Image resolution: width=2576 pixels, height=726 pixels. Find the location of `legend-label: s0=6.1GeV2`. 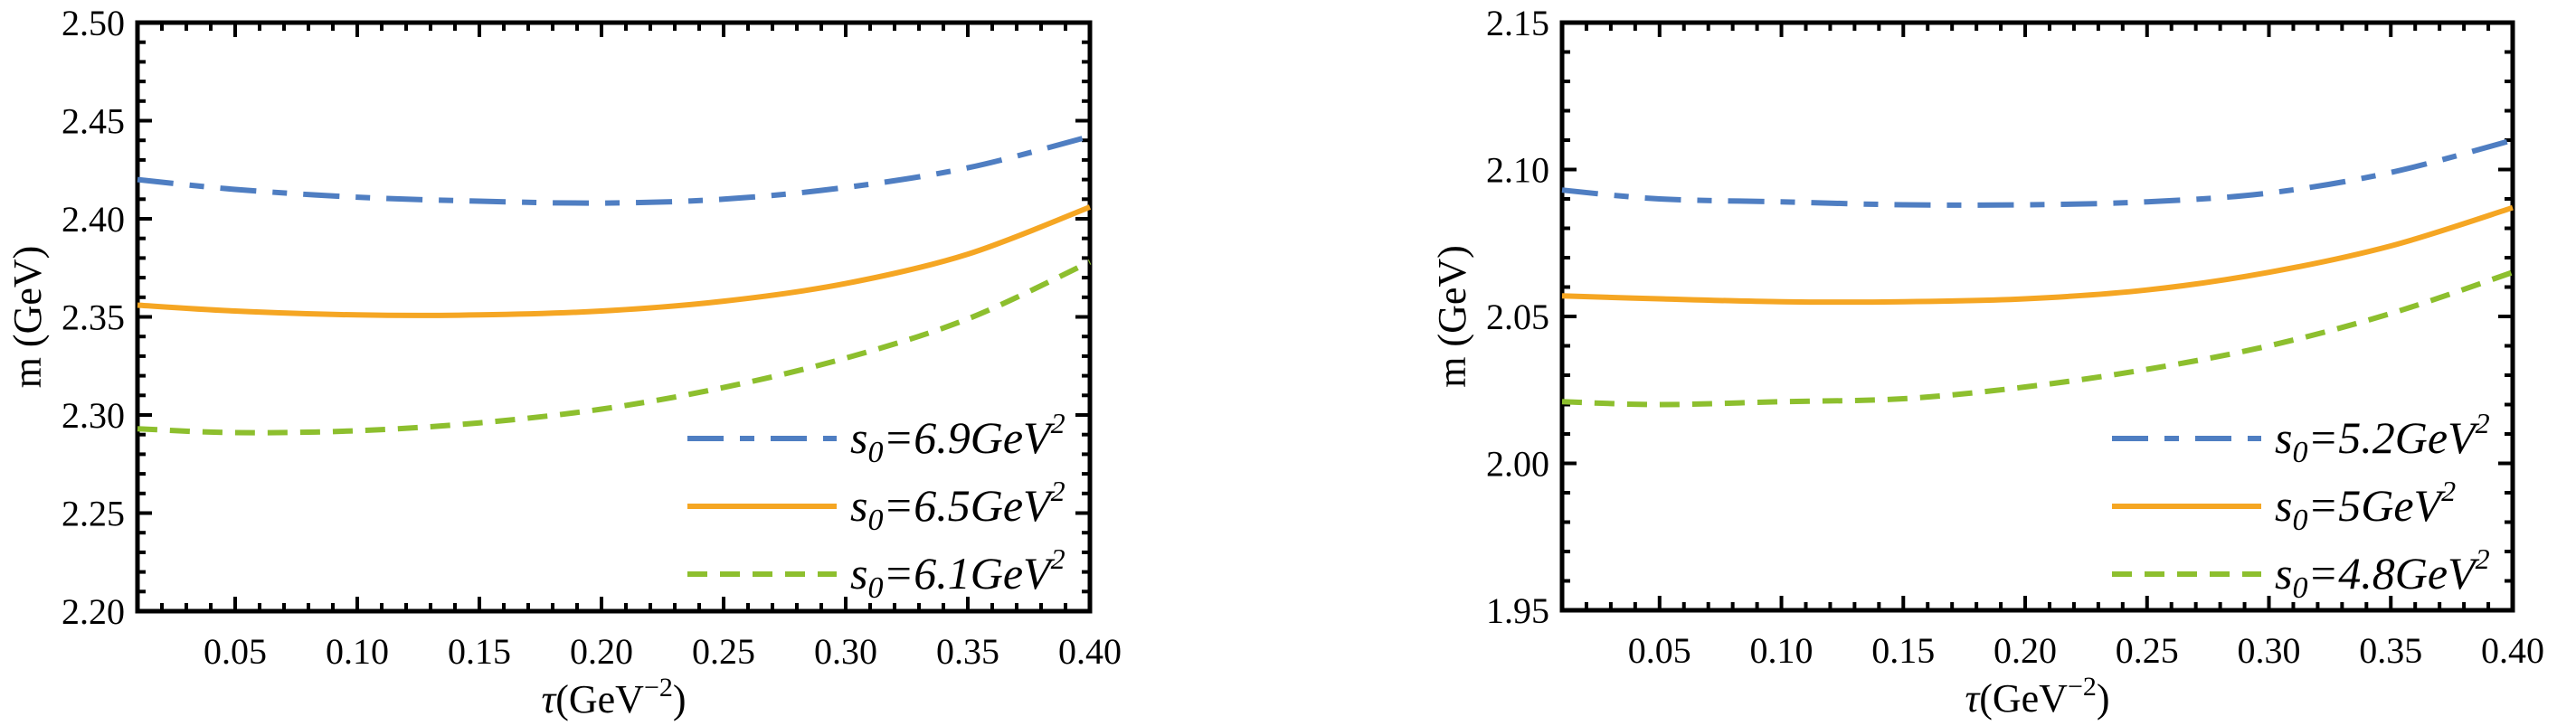

legend-label: s0=6.1GeV2 is located at coordinates (958, 573).